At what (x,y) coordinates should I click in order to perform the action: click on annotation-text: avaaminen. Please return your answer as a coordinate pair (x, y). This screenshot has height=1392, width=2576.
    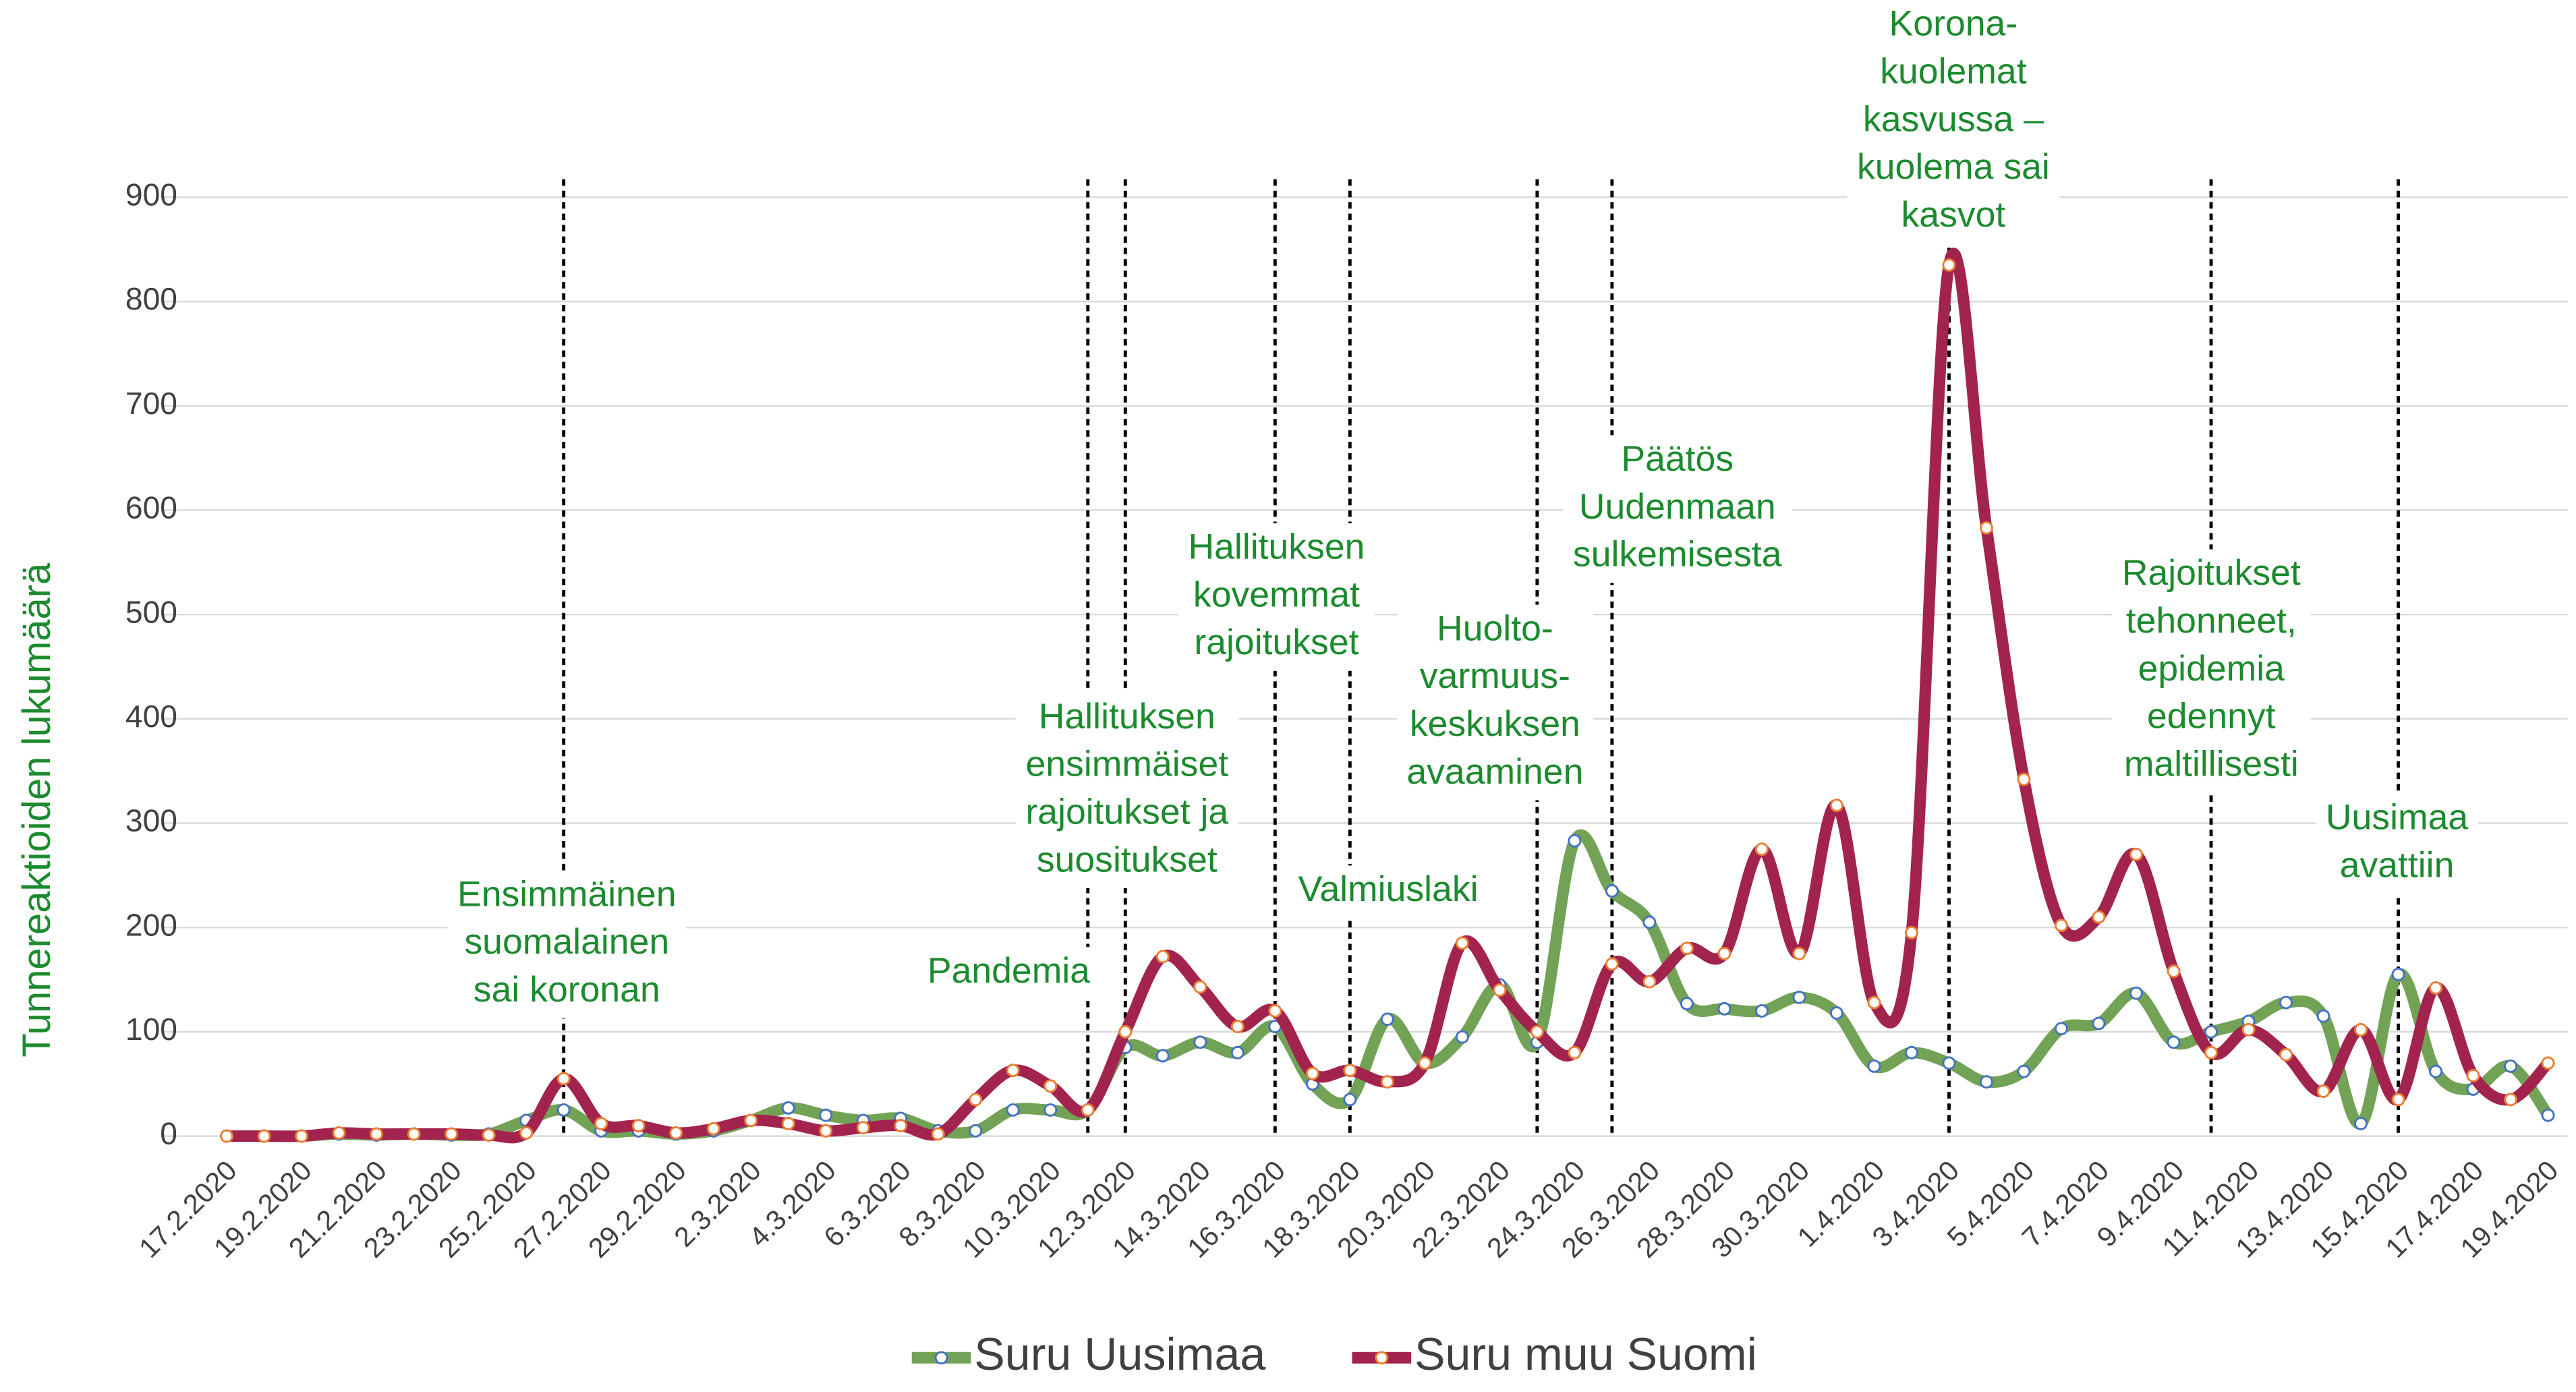
    Looking at the image, I should click on (1494, 772).